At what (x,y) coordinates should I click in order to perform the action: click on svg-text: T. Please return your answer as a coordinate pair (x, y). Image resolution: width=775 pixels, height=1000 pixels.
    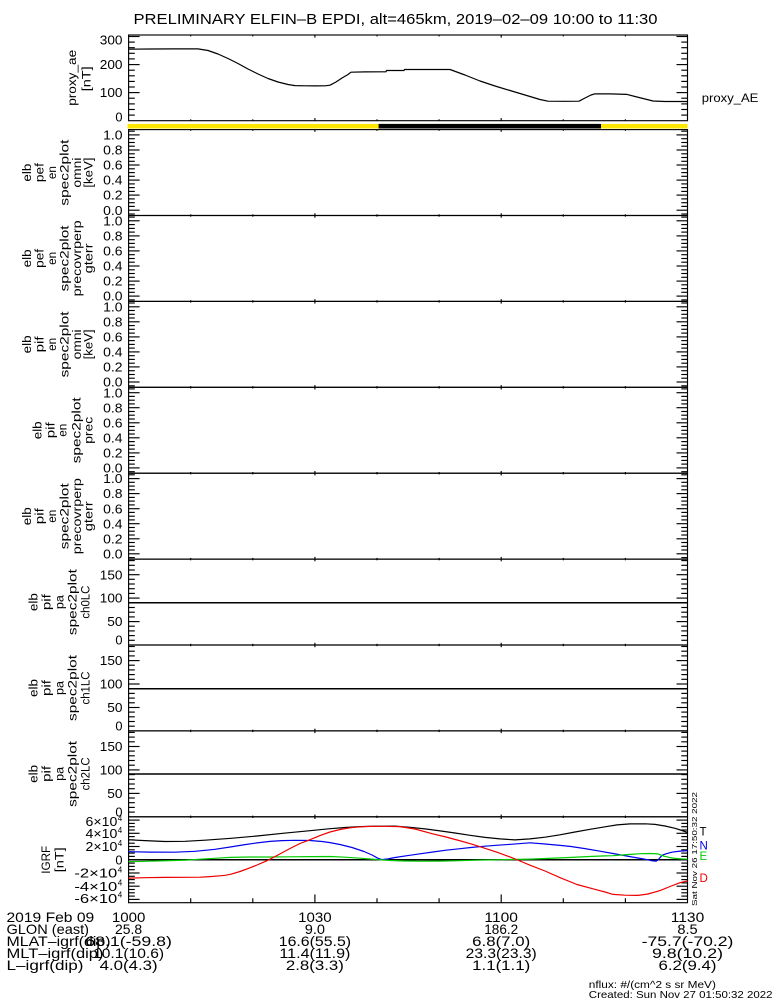
    Looking at the image, I should click on (703, 833).